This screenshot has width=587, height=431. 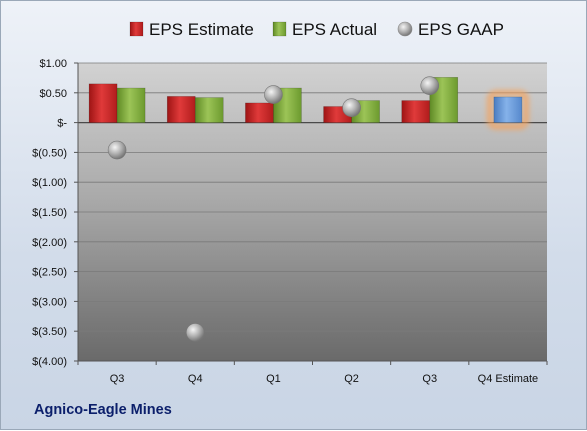 What do you see at coordinates (136, 29) in the screenshot?
I see `legend-marker-eps-estimate` at bounding box center [136, 29].